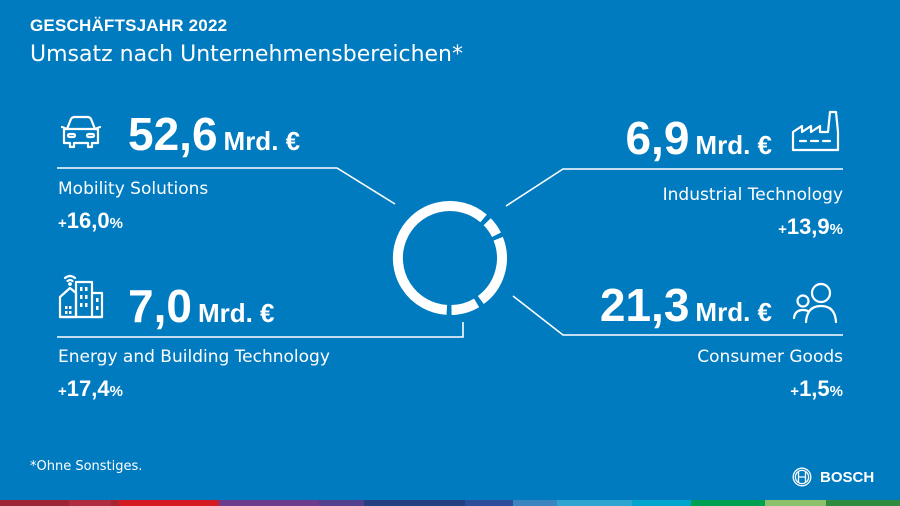 This screenshot has height=506, width=900. I want to click on kicker-title: GESCHÄFTSJAHR 2022, so click(129, 25).